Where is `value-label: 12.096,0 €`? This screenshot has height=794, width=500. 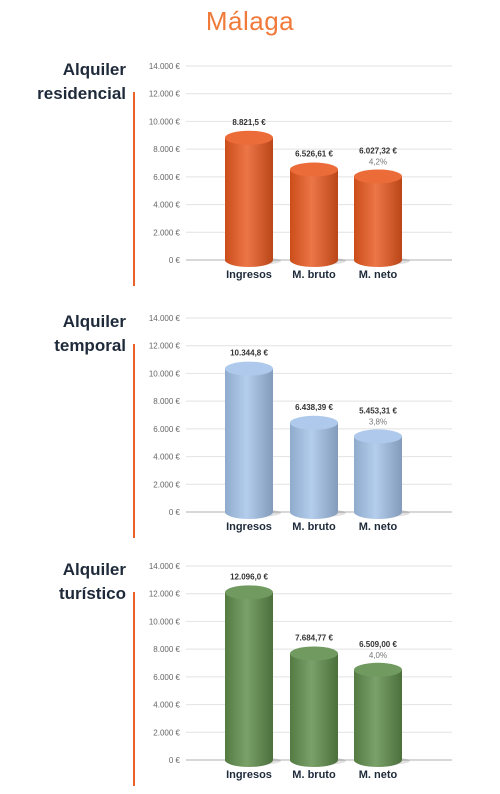 value-label: 12.096,0 € is located at coordinates (249, 576).